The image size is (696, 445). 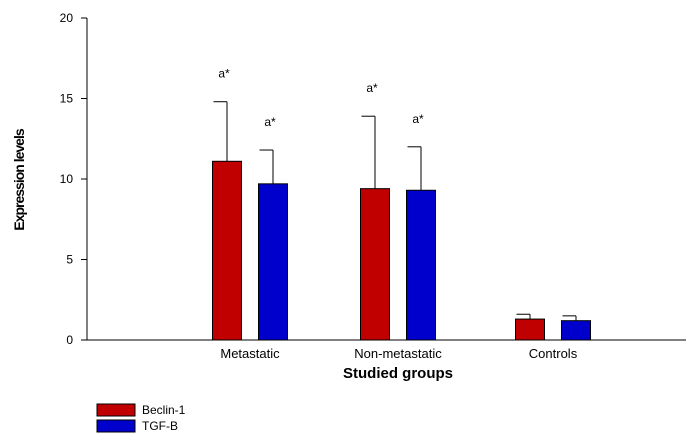 I want to click on y-tick-label: 5, so click(x=69, y=260).